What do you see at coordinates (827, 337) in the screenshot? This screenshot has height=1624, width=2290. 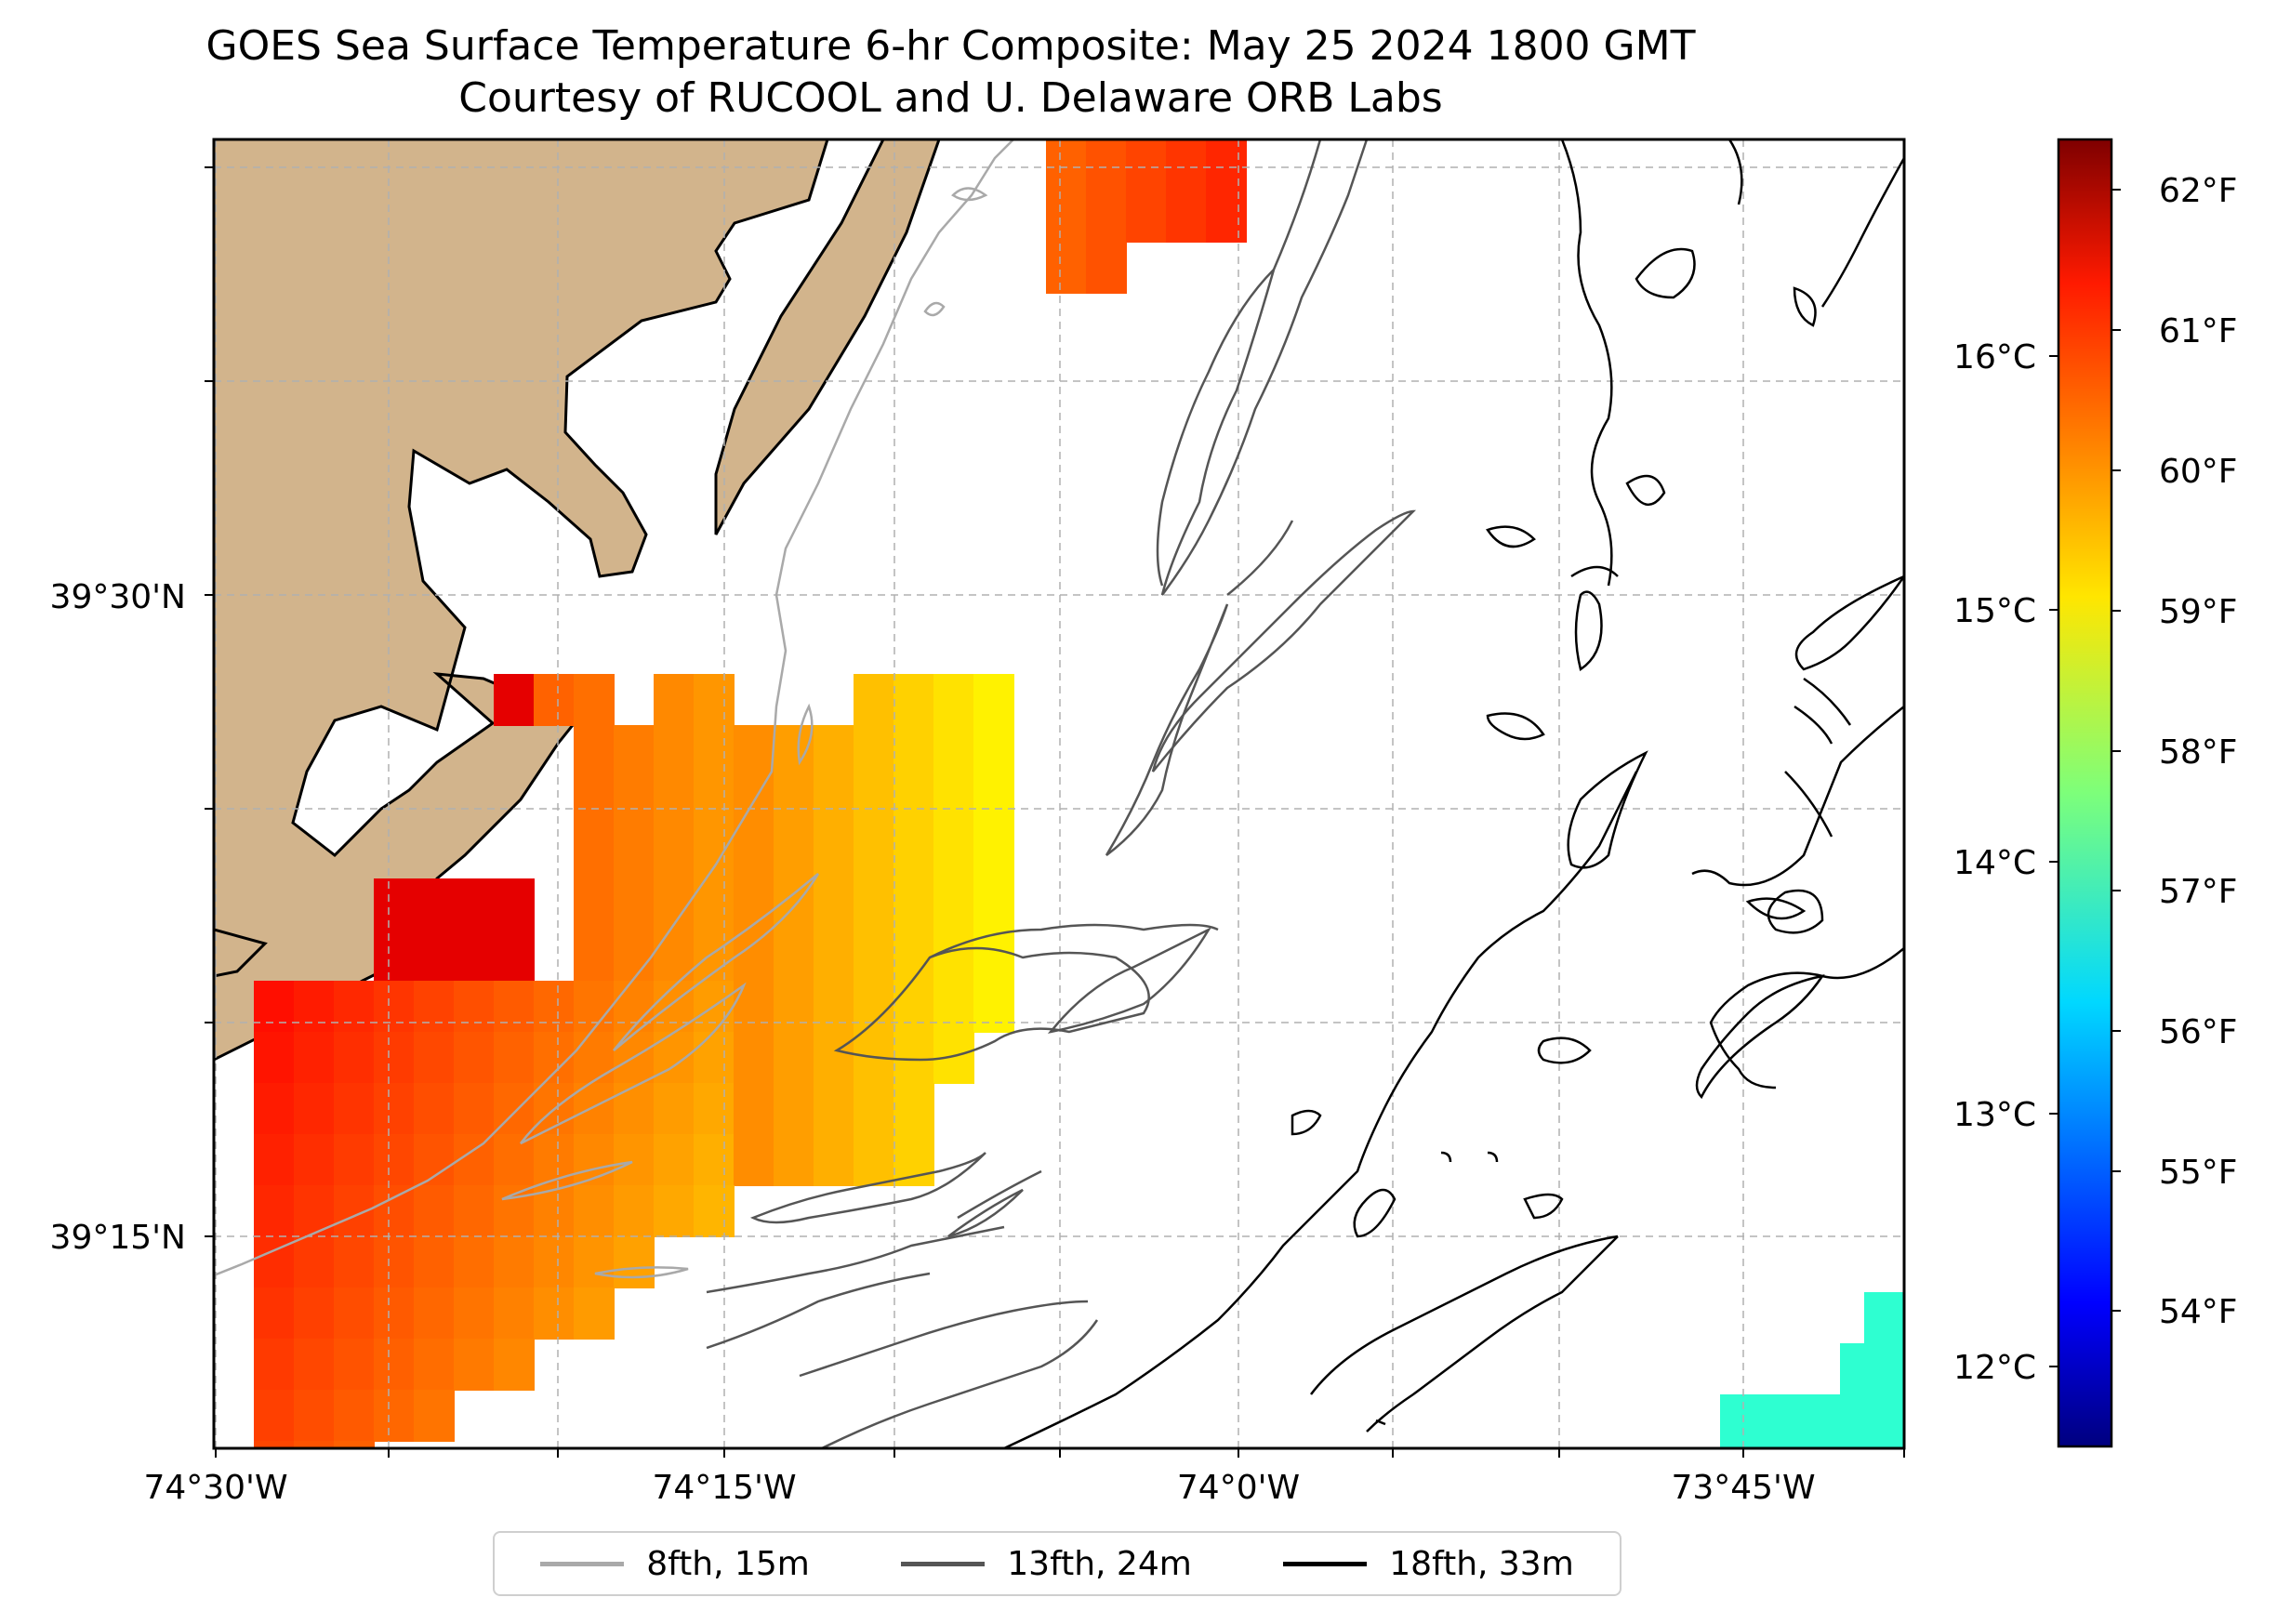 I see `land-peninsula` at bounding box center [827, 337].